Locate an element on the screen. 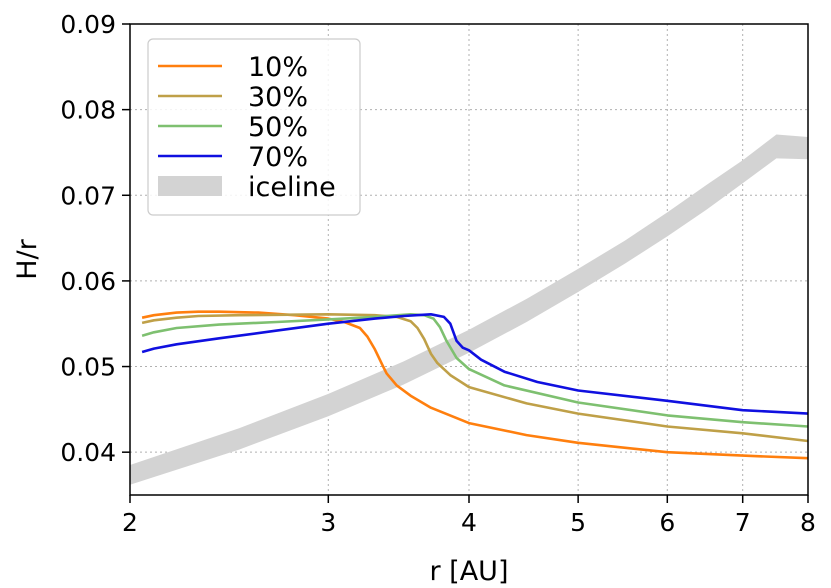 The width and height of the screenshot is (831, 588). x-tick-label: 2 is located at coordinates (130, 522).